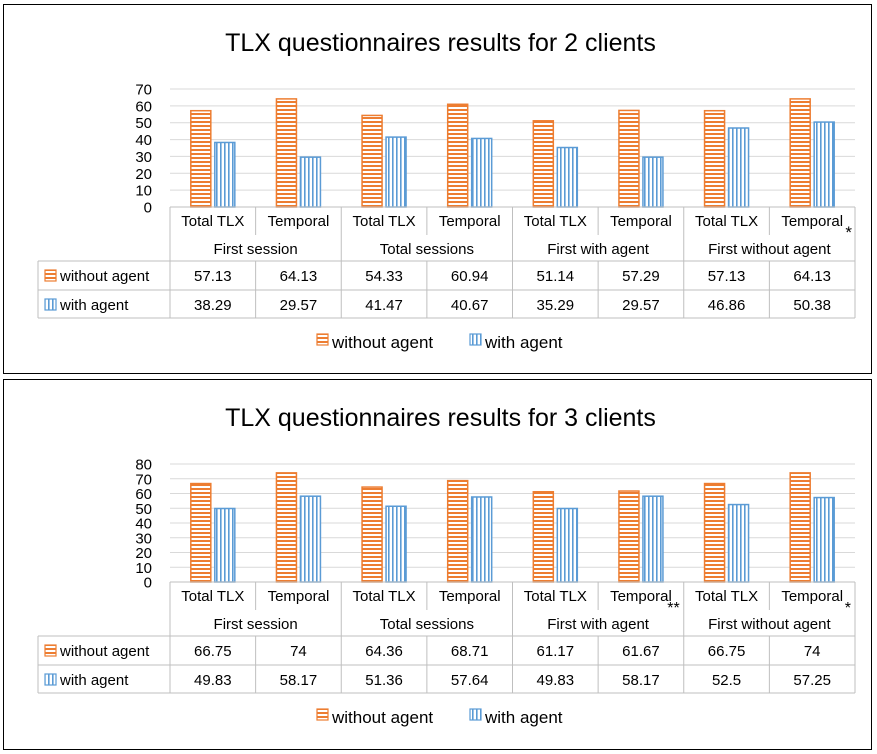 This screenshot has width=877, height=754. What do you see at coordinates (812, 680) in the screenshot?
I see `table-value: 57.25` at bounding box center [812, 680].